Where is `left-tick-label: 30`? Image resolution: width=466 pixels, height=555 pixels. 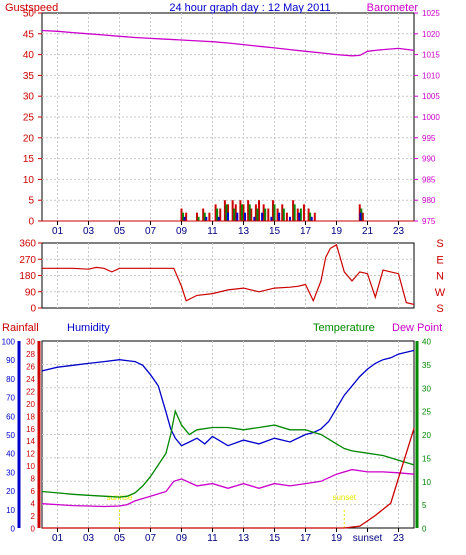 left-tick-label: 30 is located at coordinates (29, 97).